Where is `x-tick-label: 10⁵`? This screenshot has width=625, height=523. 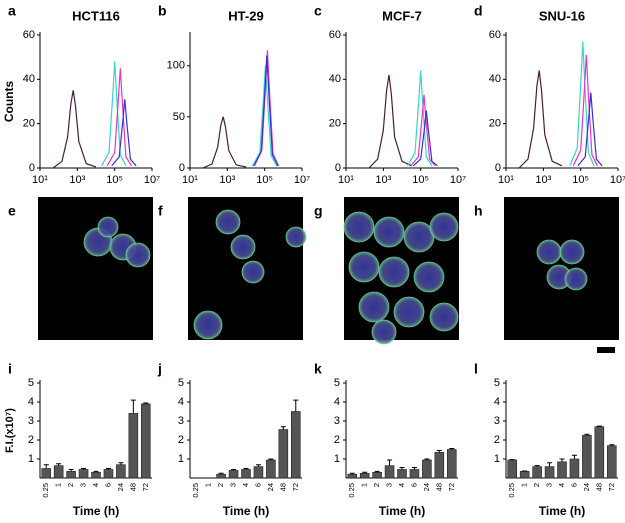
x-tick-label: 10⁵ is located at coordinates (264, 180).